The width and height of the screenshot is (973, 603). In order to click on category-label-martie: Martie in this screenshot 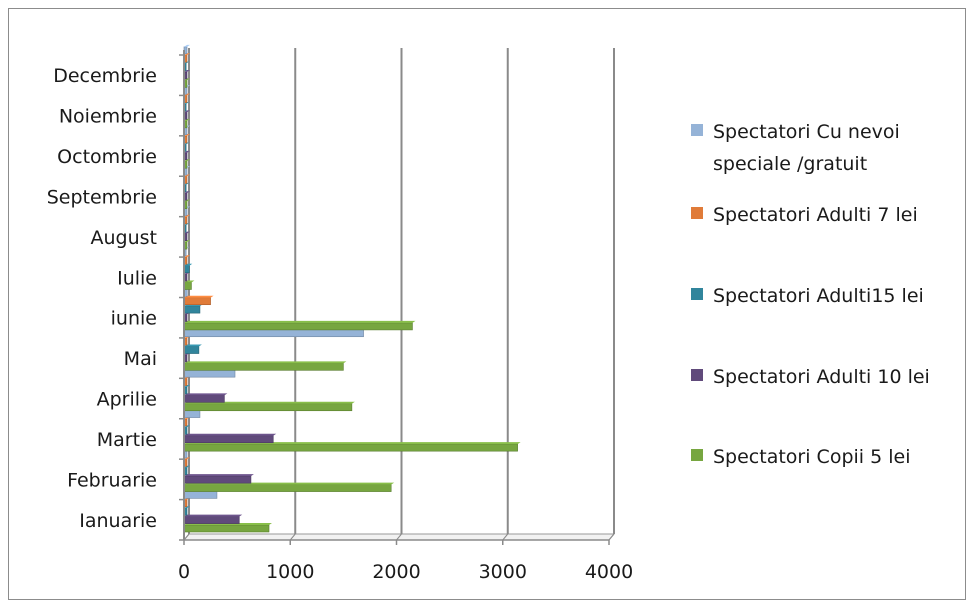, I will do `click(127, 440)`.